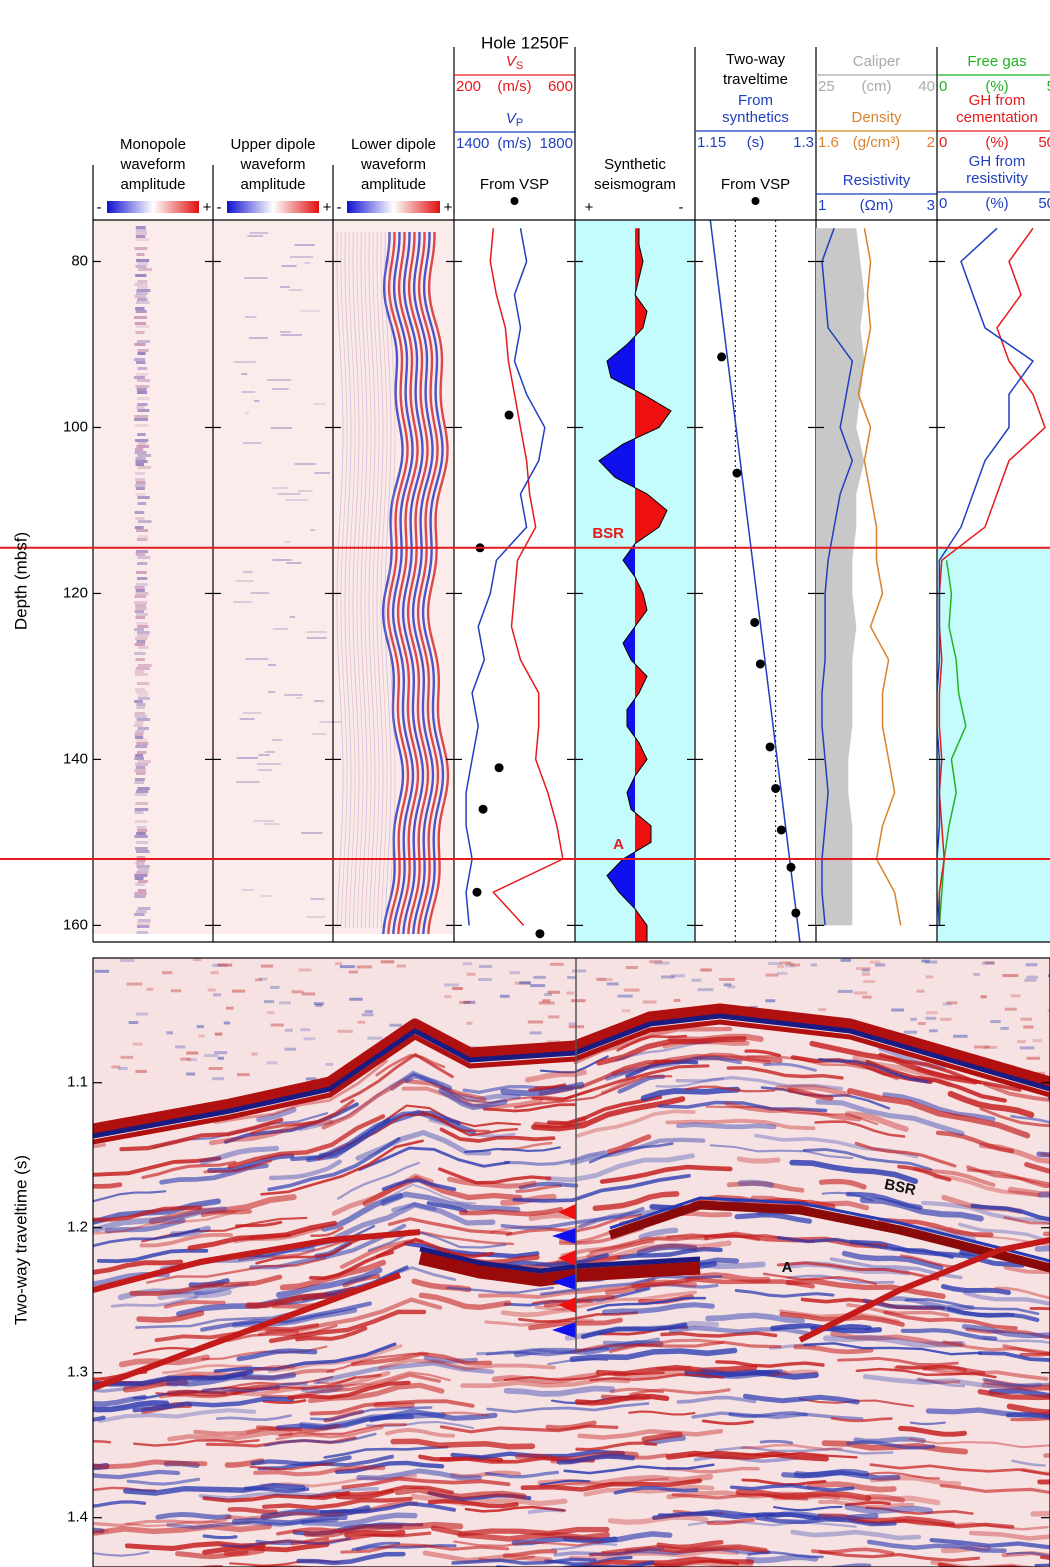 This screenshot has height=1567, width=1050. What do you see at coordinates (77, 1227) in the screenshot?
I see `y-tick-label: 1.2` at bounding box center [77, 1227].